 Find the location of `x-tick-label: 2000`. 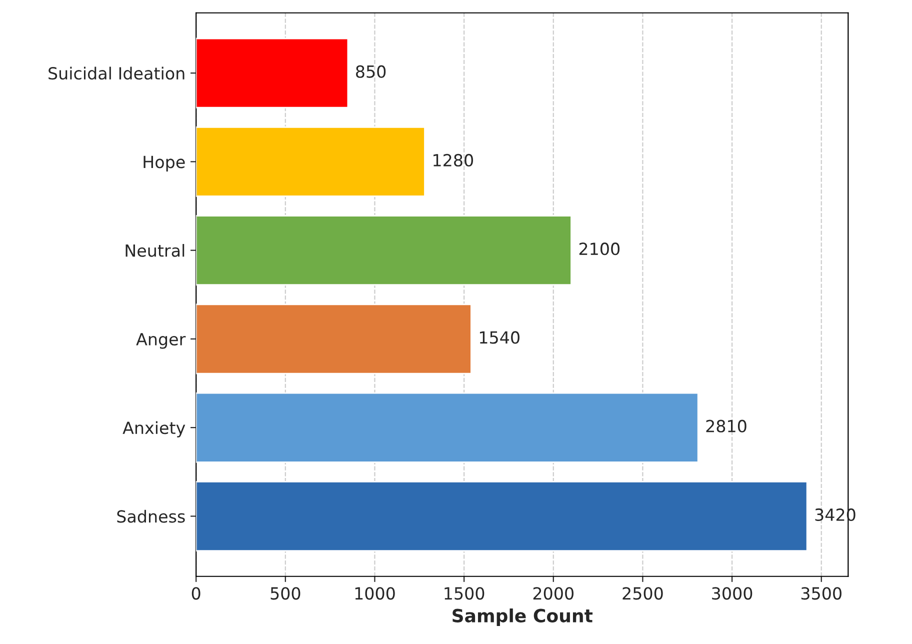

x-tick-label: 2000 is located at coordinates (553, 593).